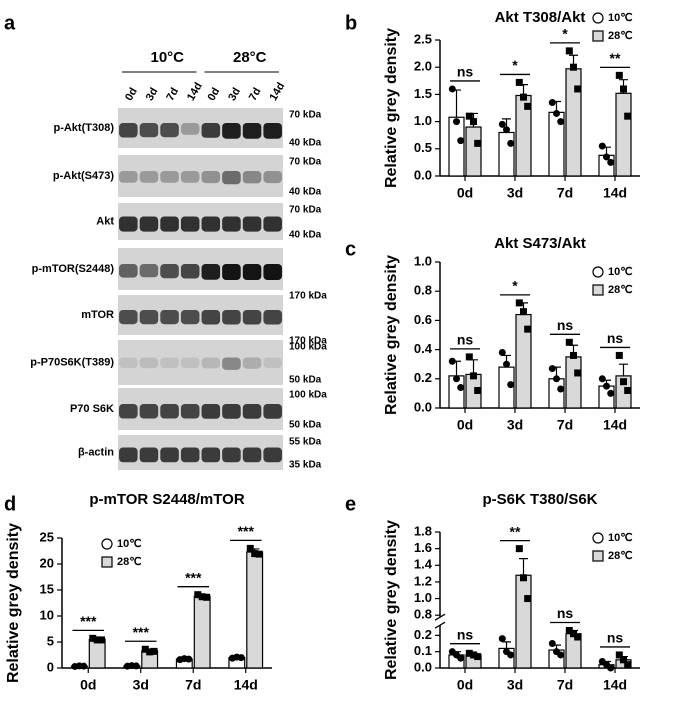 The width and height of the screenshot is (674, 701). I want to click on x-tick-label: 7d, so click(565, 425).